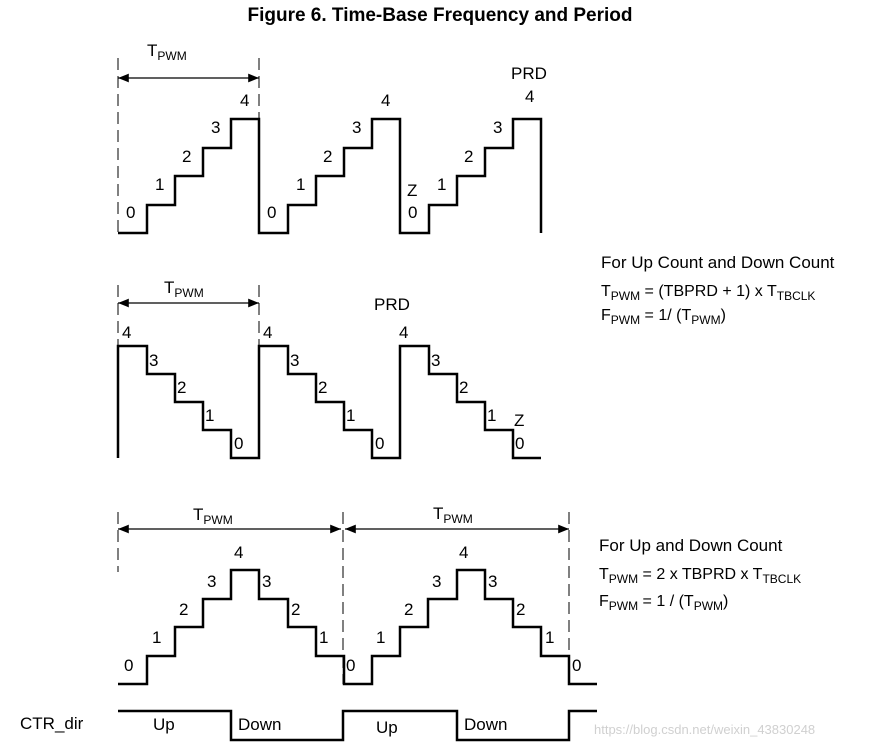 Image resolution: width=869 pixels, height=748 pixels. What do you see at coordinates (704, 729) in the screenshot?
I see `watermark: https://blog.csdn.net/weixin_43830248` at bounding box center [704, 729].